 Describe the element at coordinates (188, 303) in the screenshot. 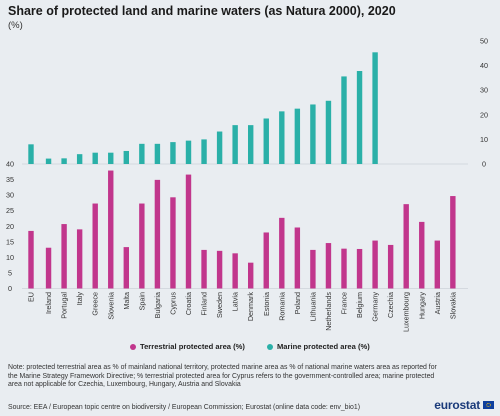

I see `category-label: Croatia` at that location.